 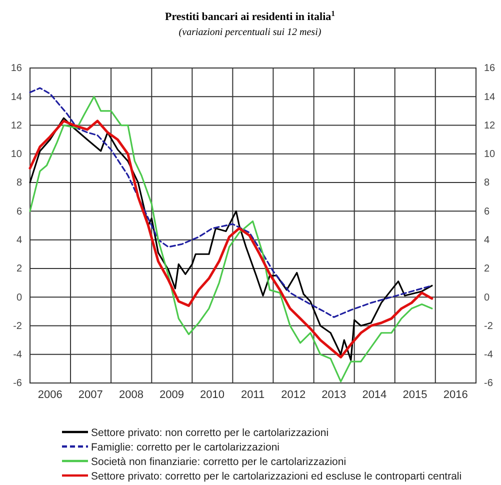 What do you see at coordinates (487, 183) in the screenshot?
I see `y2-tick-label: 8` at bounding box center [487, 183].